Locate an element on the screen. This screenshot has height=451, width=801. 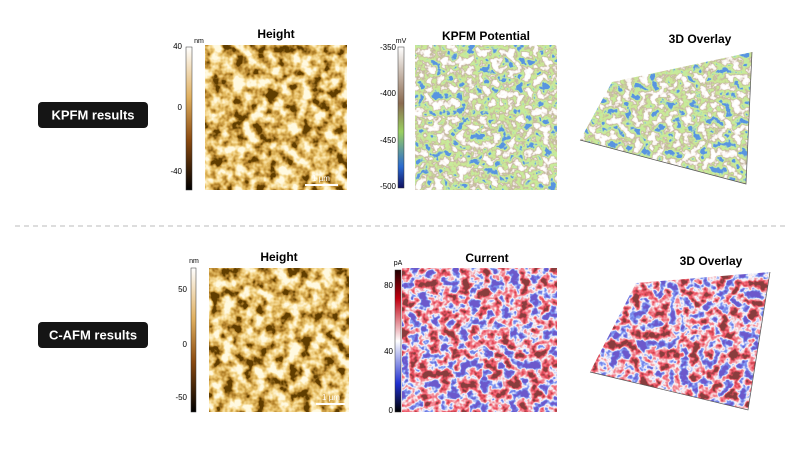
panel-title: Current is located at coordinates (486, 258).